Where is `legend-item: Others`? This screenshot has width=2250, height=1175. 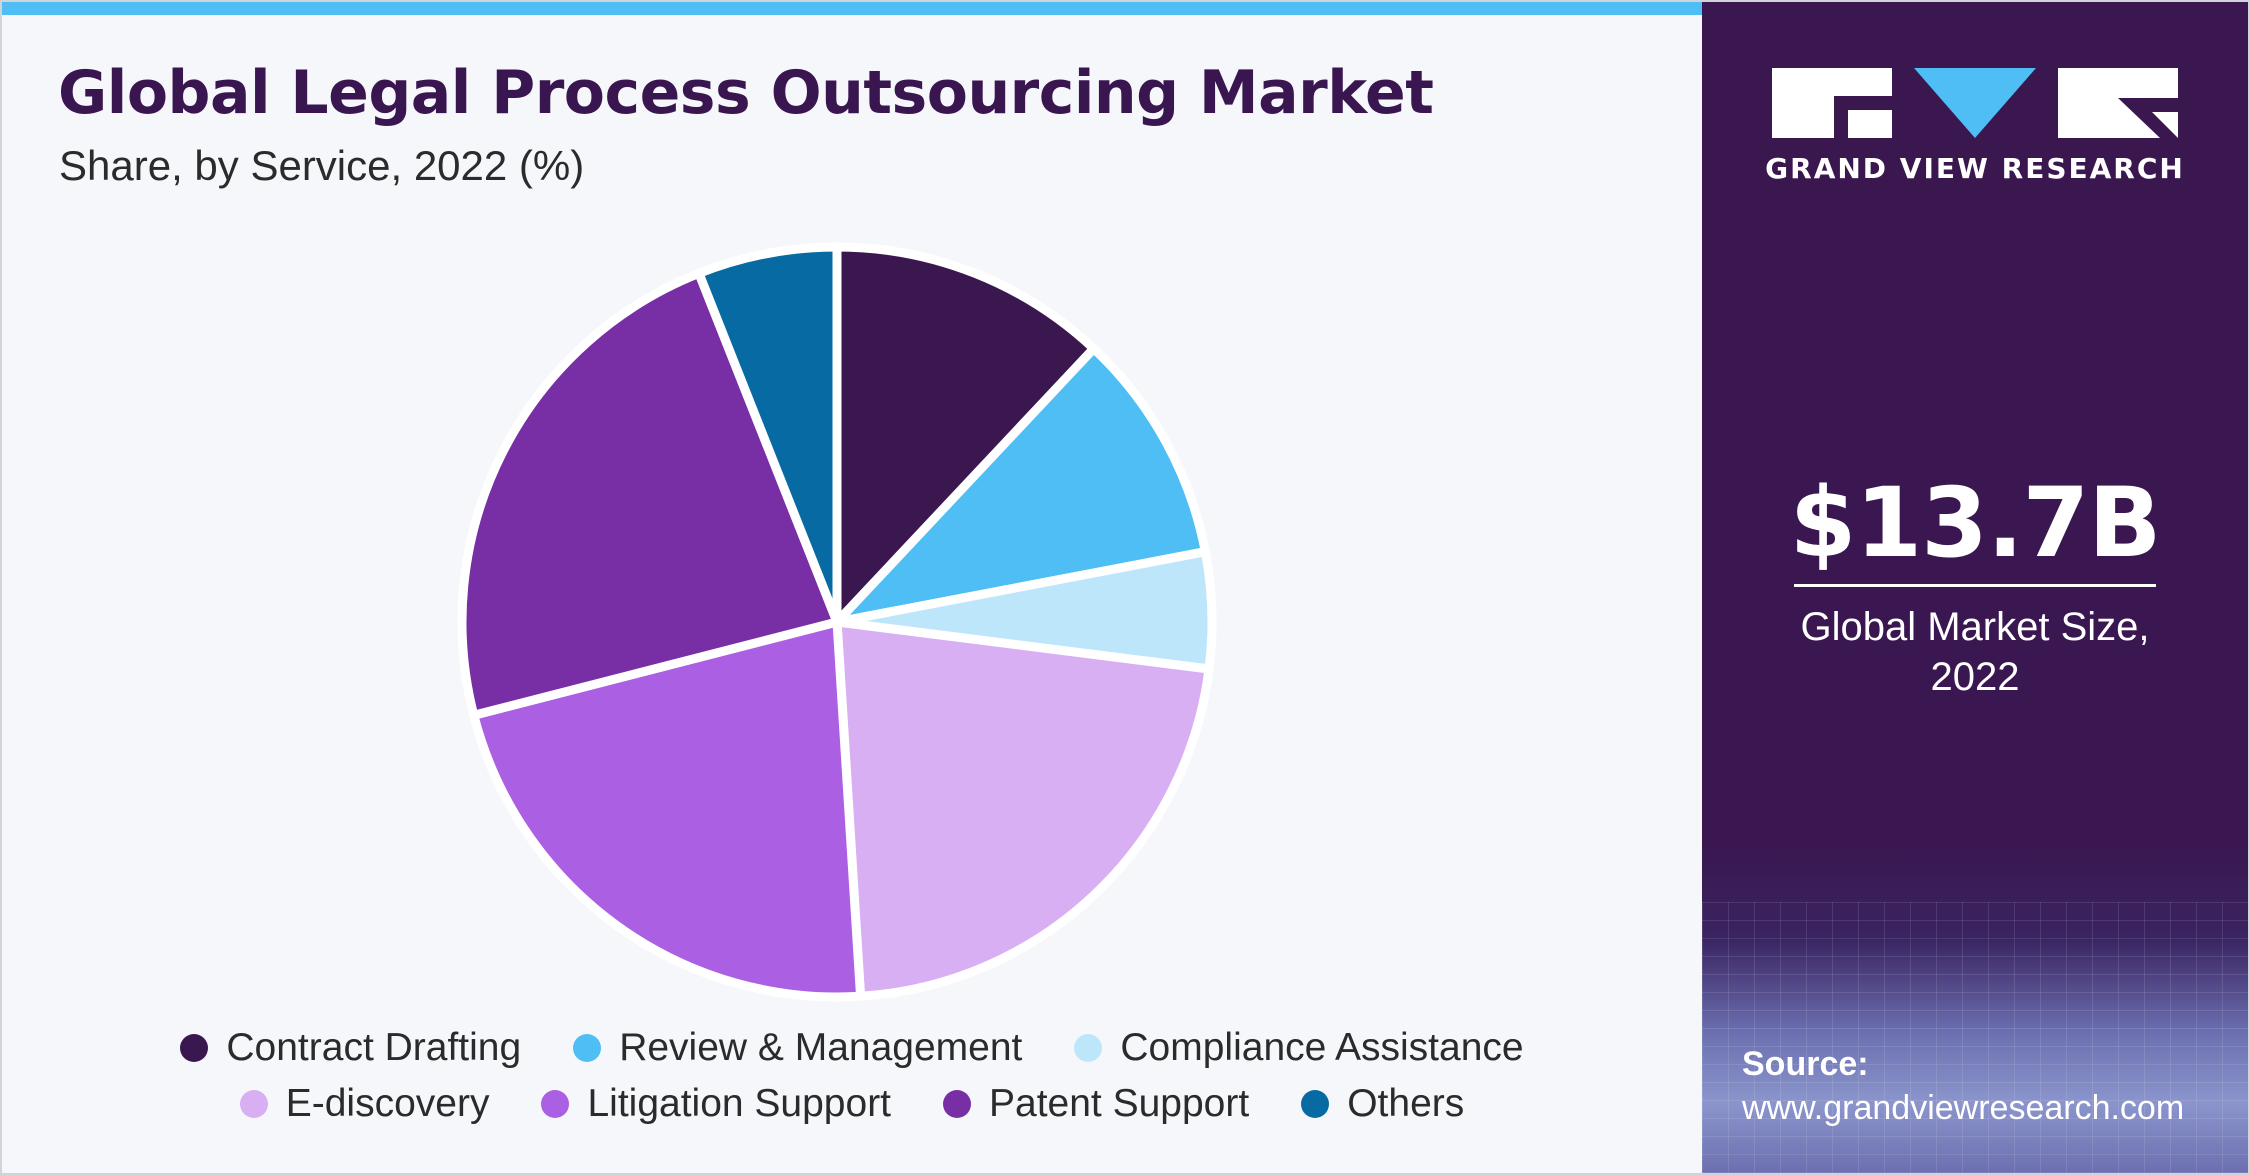
legend-item: Others is located at coordinates (1382, 1104).